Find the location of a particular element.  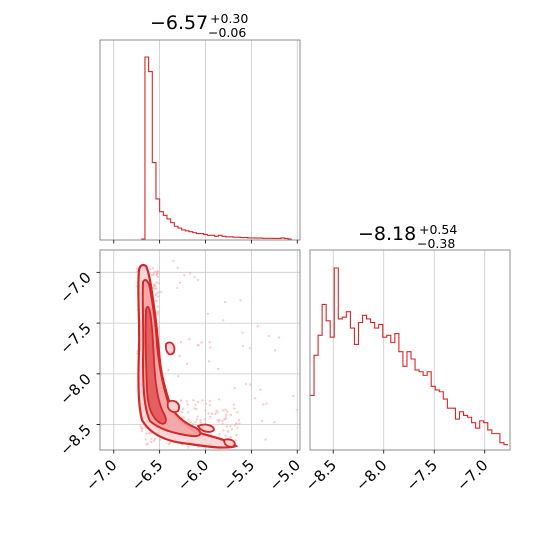

title-y-minus: −0.38 is located at coordinates (436, 243).